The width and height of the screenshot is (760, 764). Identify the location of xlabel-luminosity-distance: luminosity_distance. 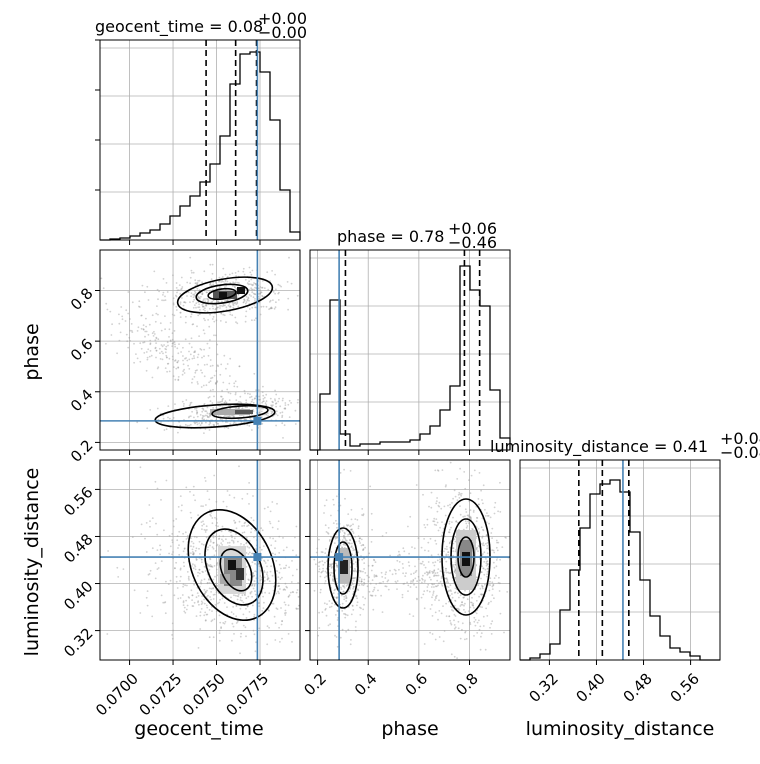
(620, 729).